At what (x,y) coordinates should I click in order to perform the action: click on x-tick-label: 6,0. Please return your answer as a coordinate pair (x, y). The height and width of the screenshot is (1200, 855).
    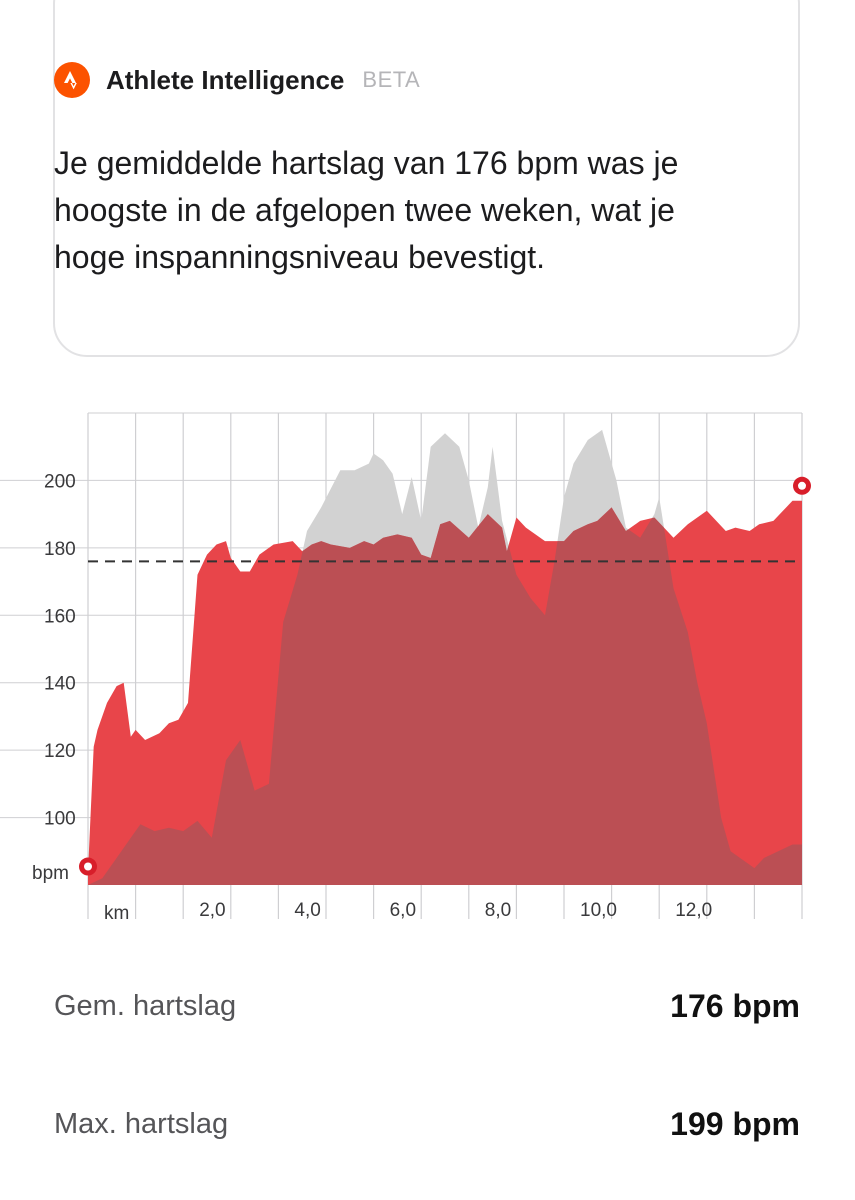
    Looking at the image, I should click on (403, 910).